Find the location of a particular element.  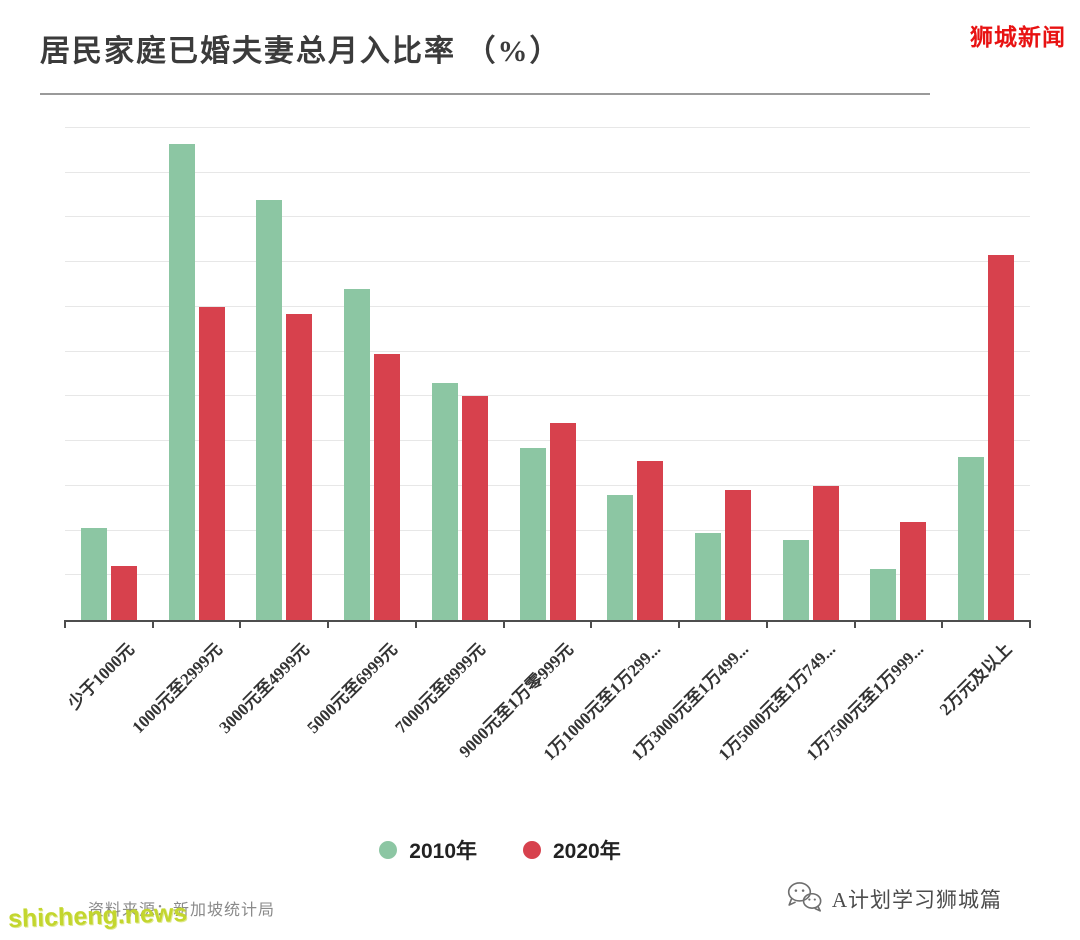

x-axis-label: 少于1000元 is located at coordinates (101, 676).